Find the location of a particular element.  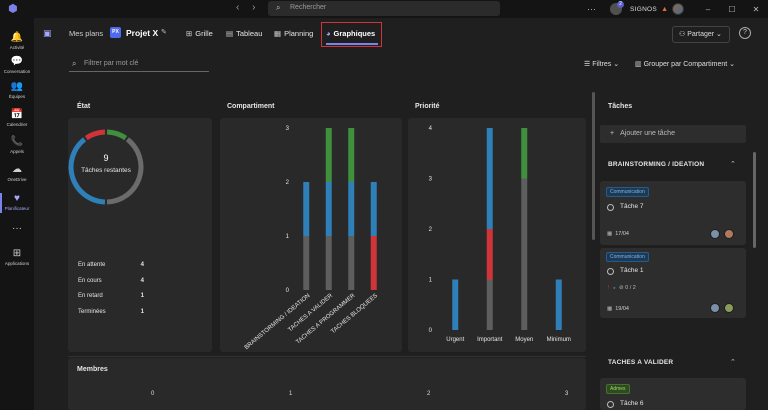

help-icon: ? is located at coordinates (745, 33).